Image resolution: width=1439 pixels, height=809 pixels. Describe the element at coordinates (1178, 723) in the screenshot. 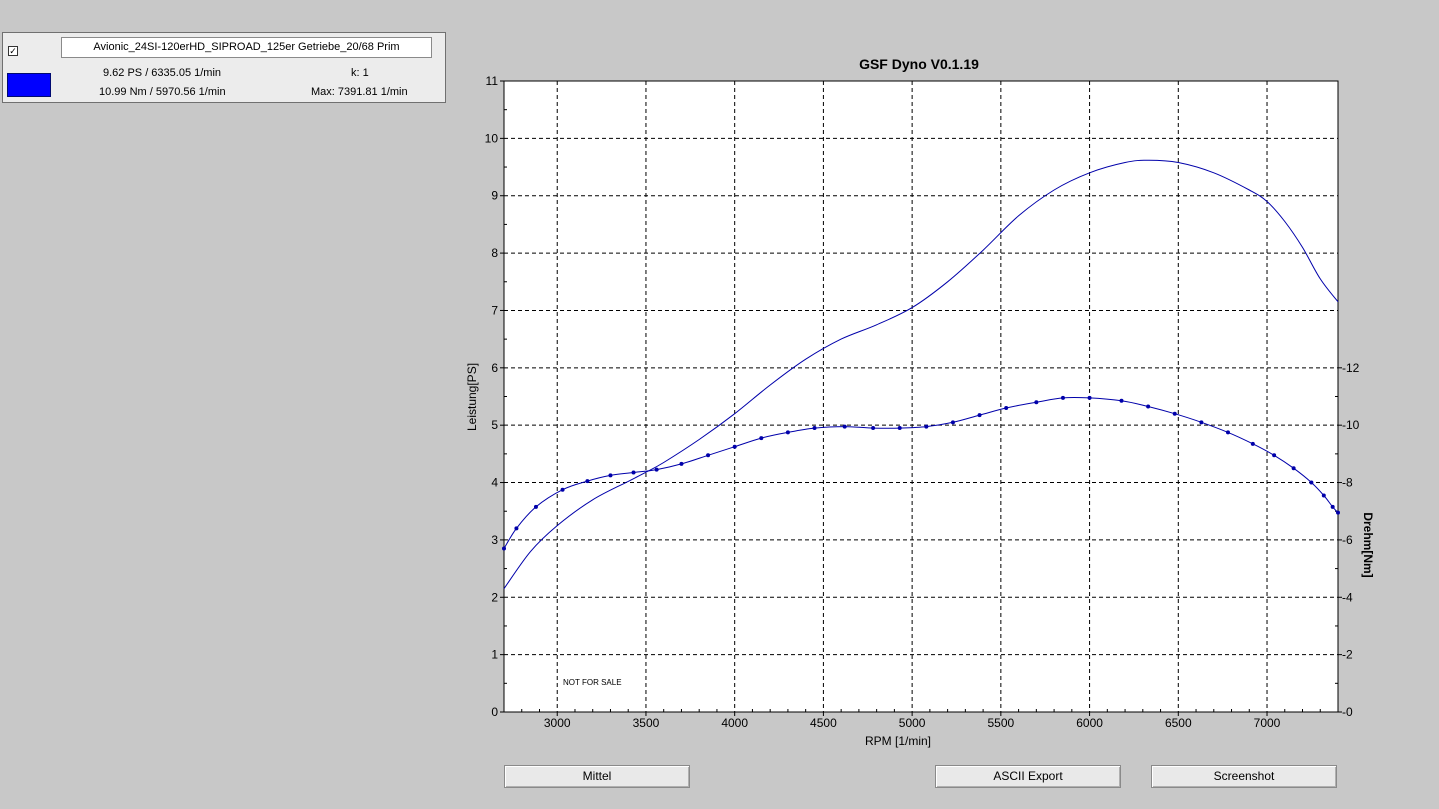

I see `x-tick-label: 6500` at that location.